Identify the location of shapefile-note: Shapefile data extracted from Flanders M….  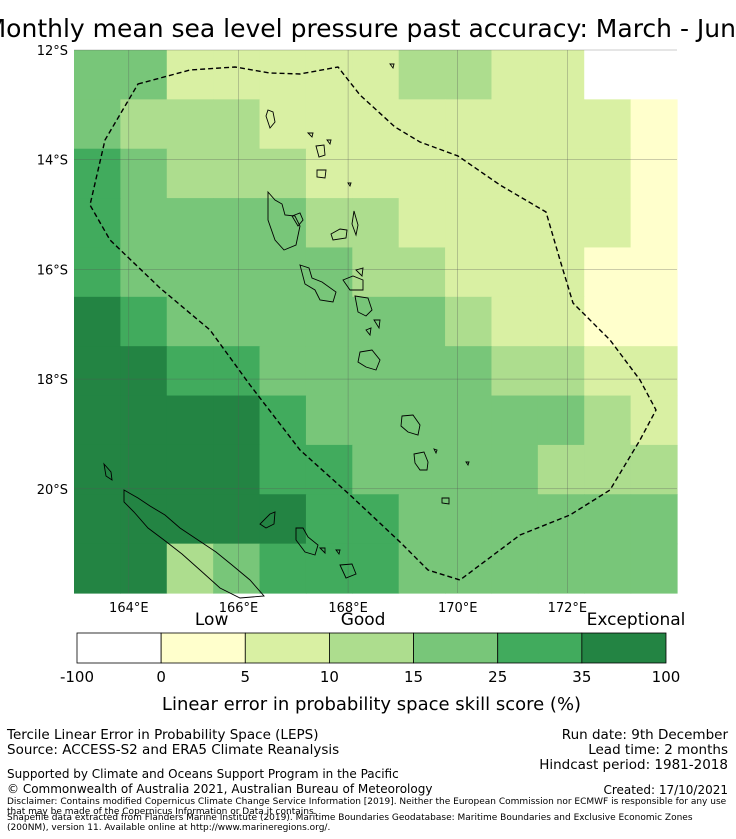
(350, 823).